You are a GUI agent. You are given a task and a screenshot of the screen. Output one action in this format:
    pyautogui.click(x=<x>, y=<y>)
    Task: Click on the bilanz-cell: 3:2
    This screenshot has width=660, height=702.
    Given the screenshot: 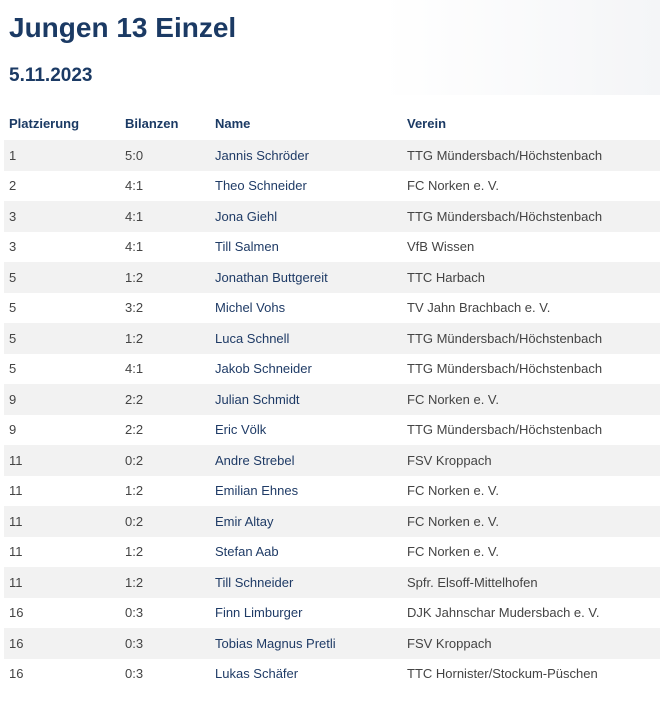 What is the action you would take?
    pyautogui.click(x=134, y=308)
    